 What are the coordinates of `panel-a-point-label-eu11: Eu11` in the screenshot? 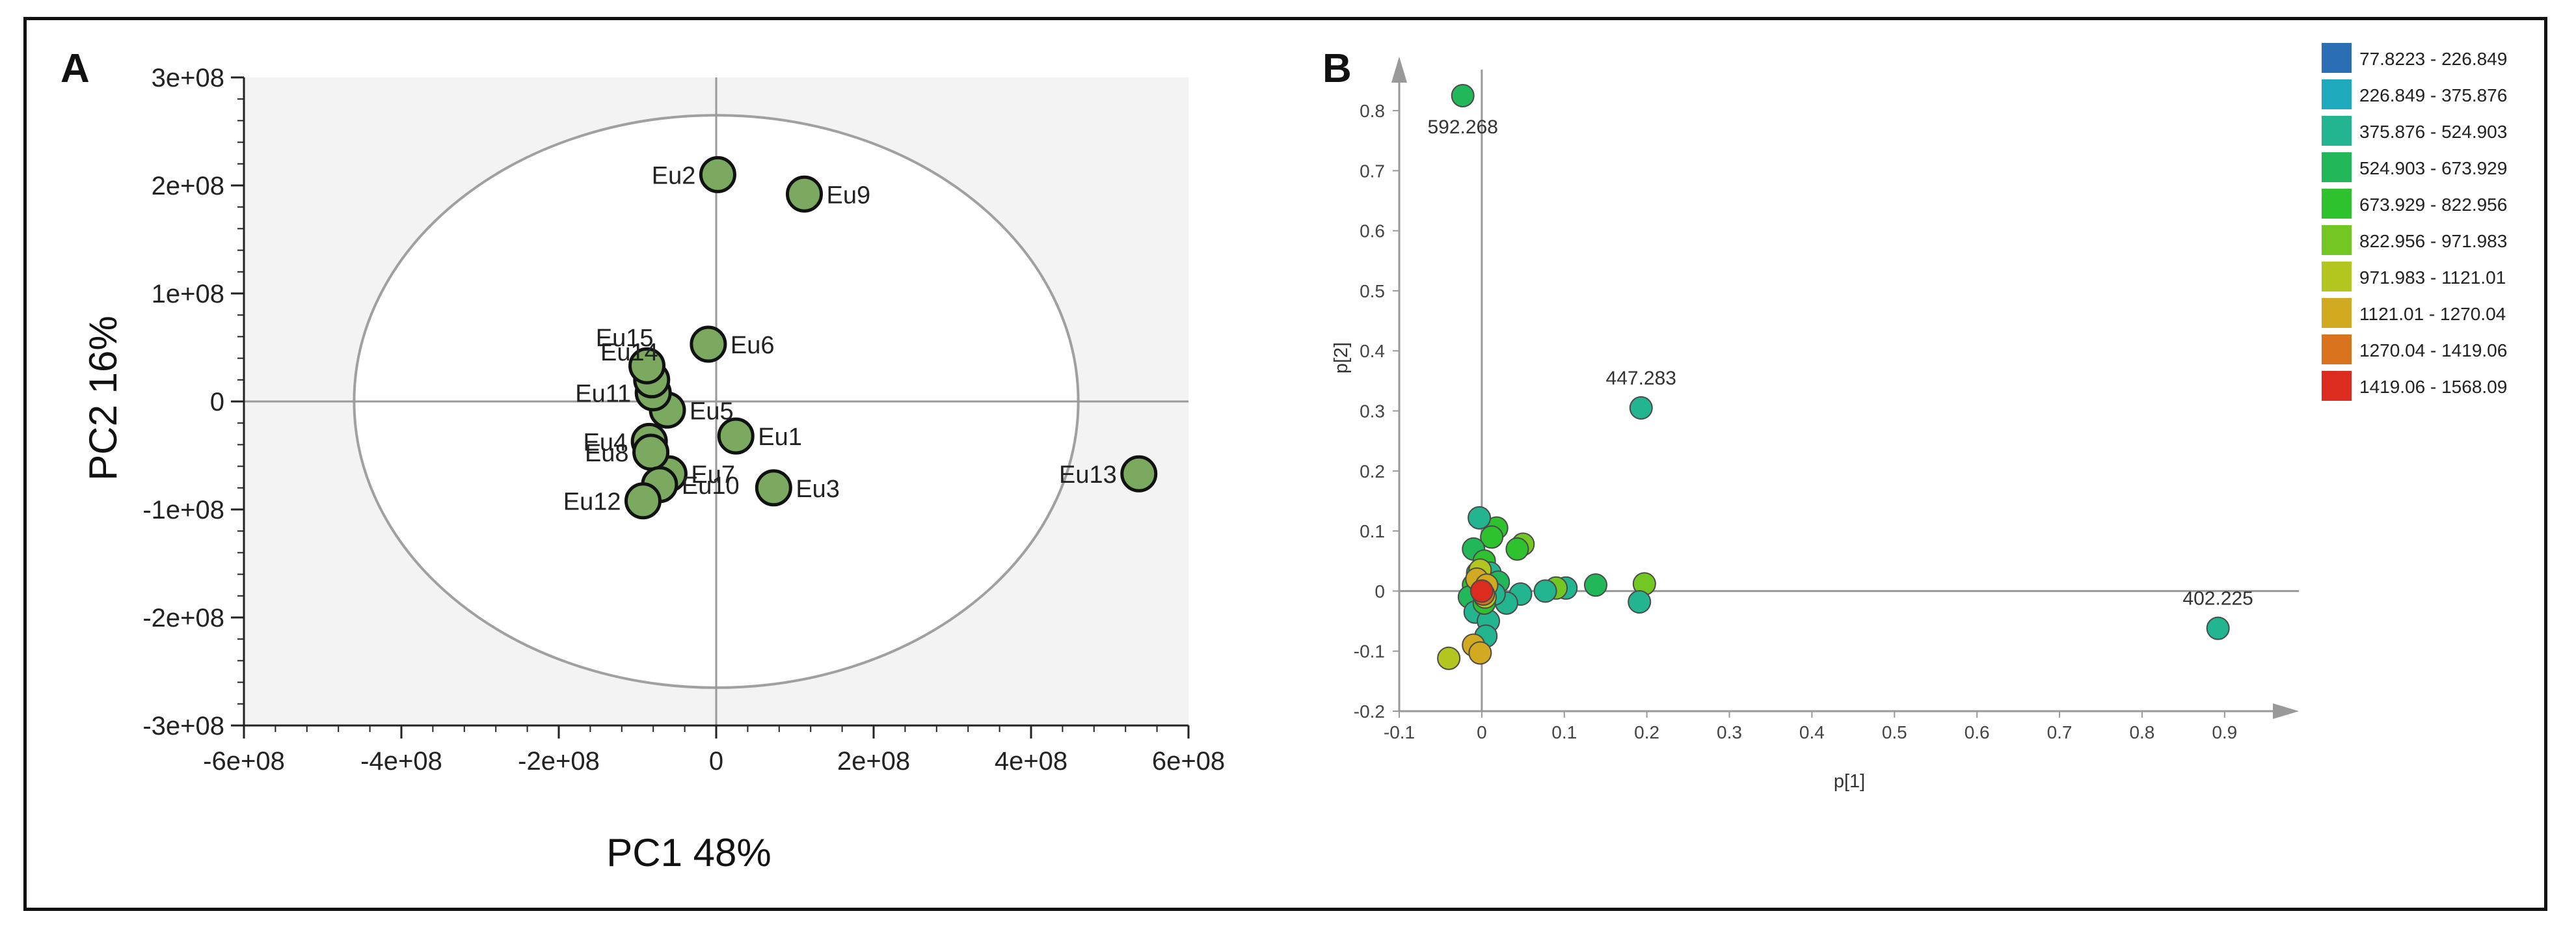 It's located at (603, 394).